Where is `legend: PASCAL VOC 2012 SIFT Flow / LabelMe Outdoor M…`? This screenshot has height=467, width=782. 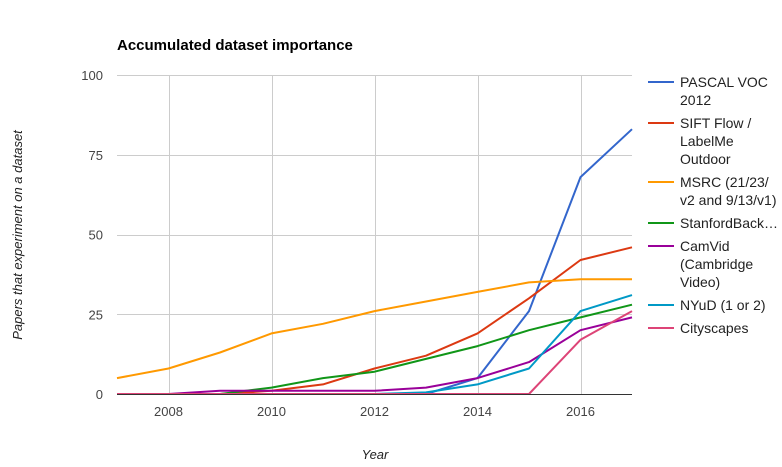 legend: PASCAL VOC 2012 SIFT Flow / LabelMe Outdoor M… is located at coordinates (713, 205).